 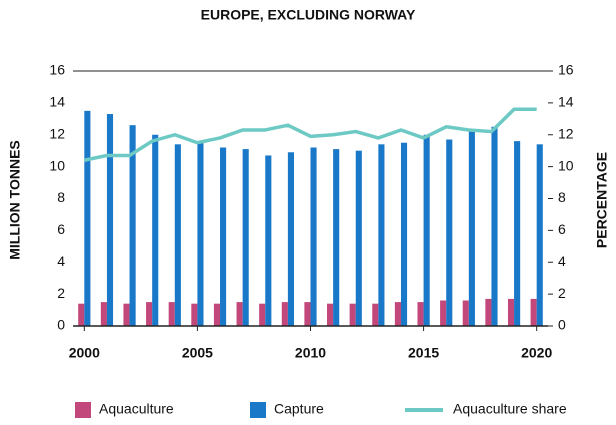 What do you see at coordinates (61, 261) in the screenshot?
I see `y-tick-label: 4` at bounding box center [61, 261].